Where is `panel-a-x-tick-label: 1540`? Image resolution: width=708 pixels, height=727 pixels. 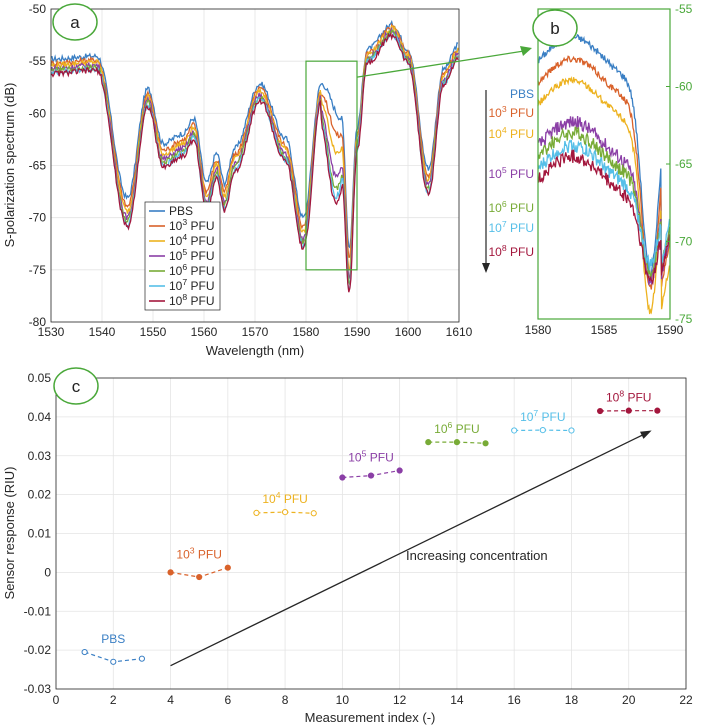 panel-a-x-tick-label: 1540 is located at coordinates (102, 332).